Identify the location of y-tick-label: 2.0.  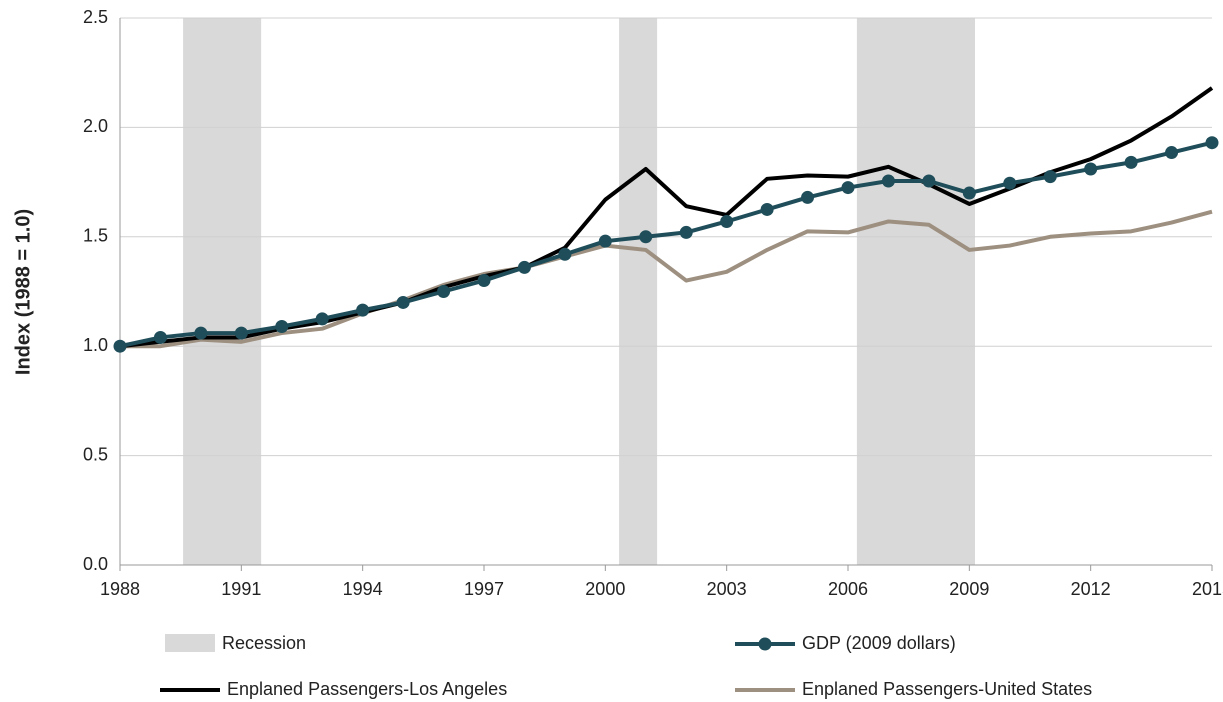
(95, 126).